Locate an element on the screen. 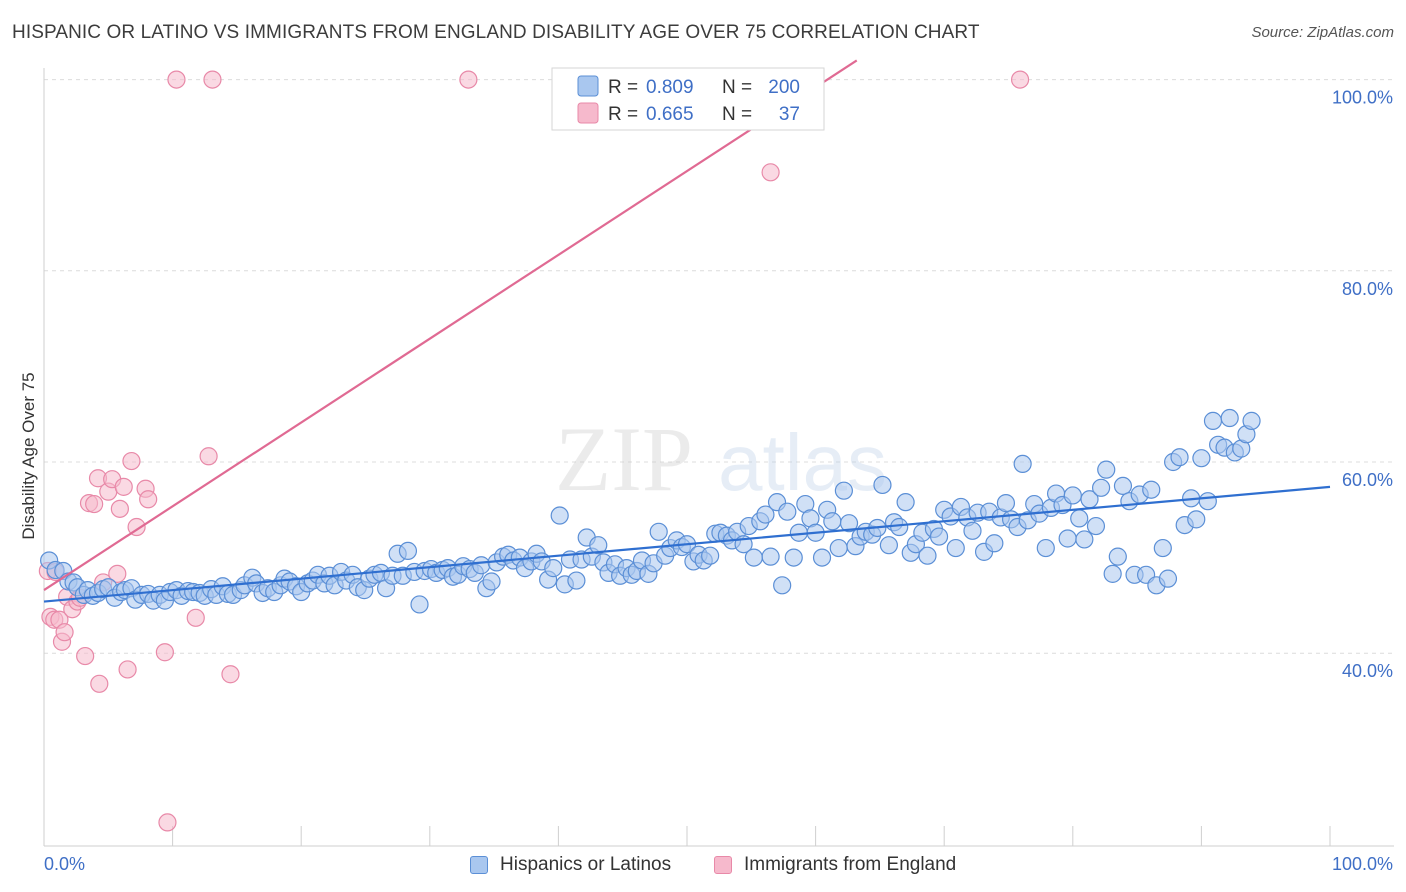 The image size is (1406, 892). legend-n-label-1: N = is located at coordinates (737, 87).